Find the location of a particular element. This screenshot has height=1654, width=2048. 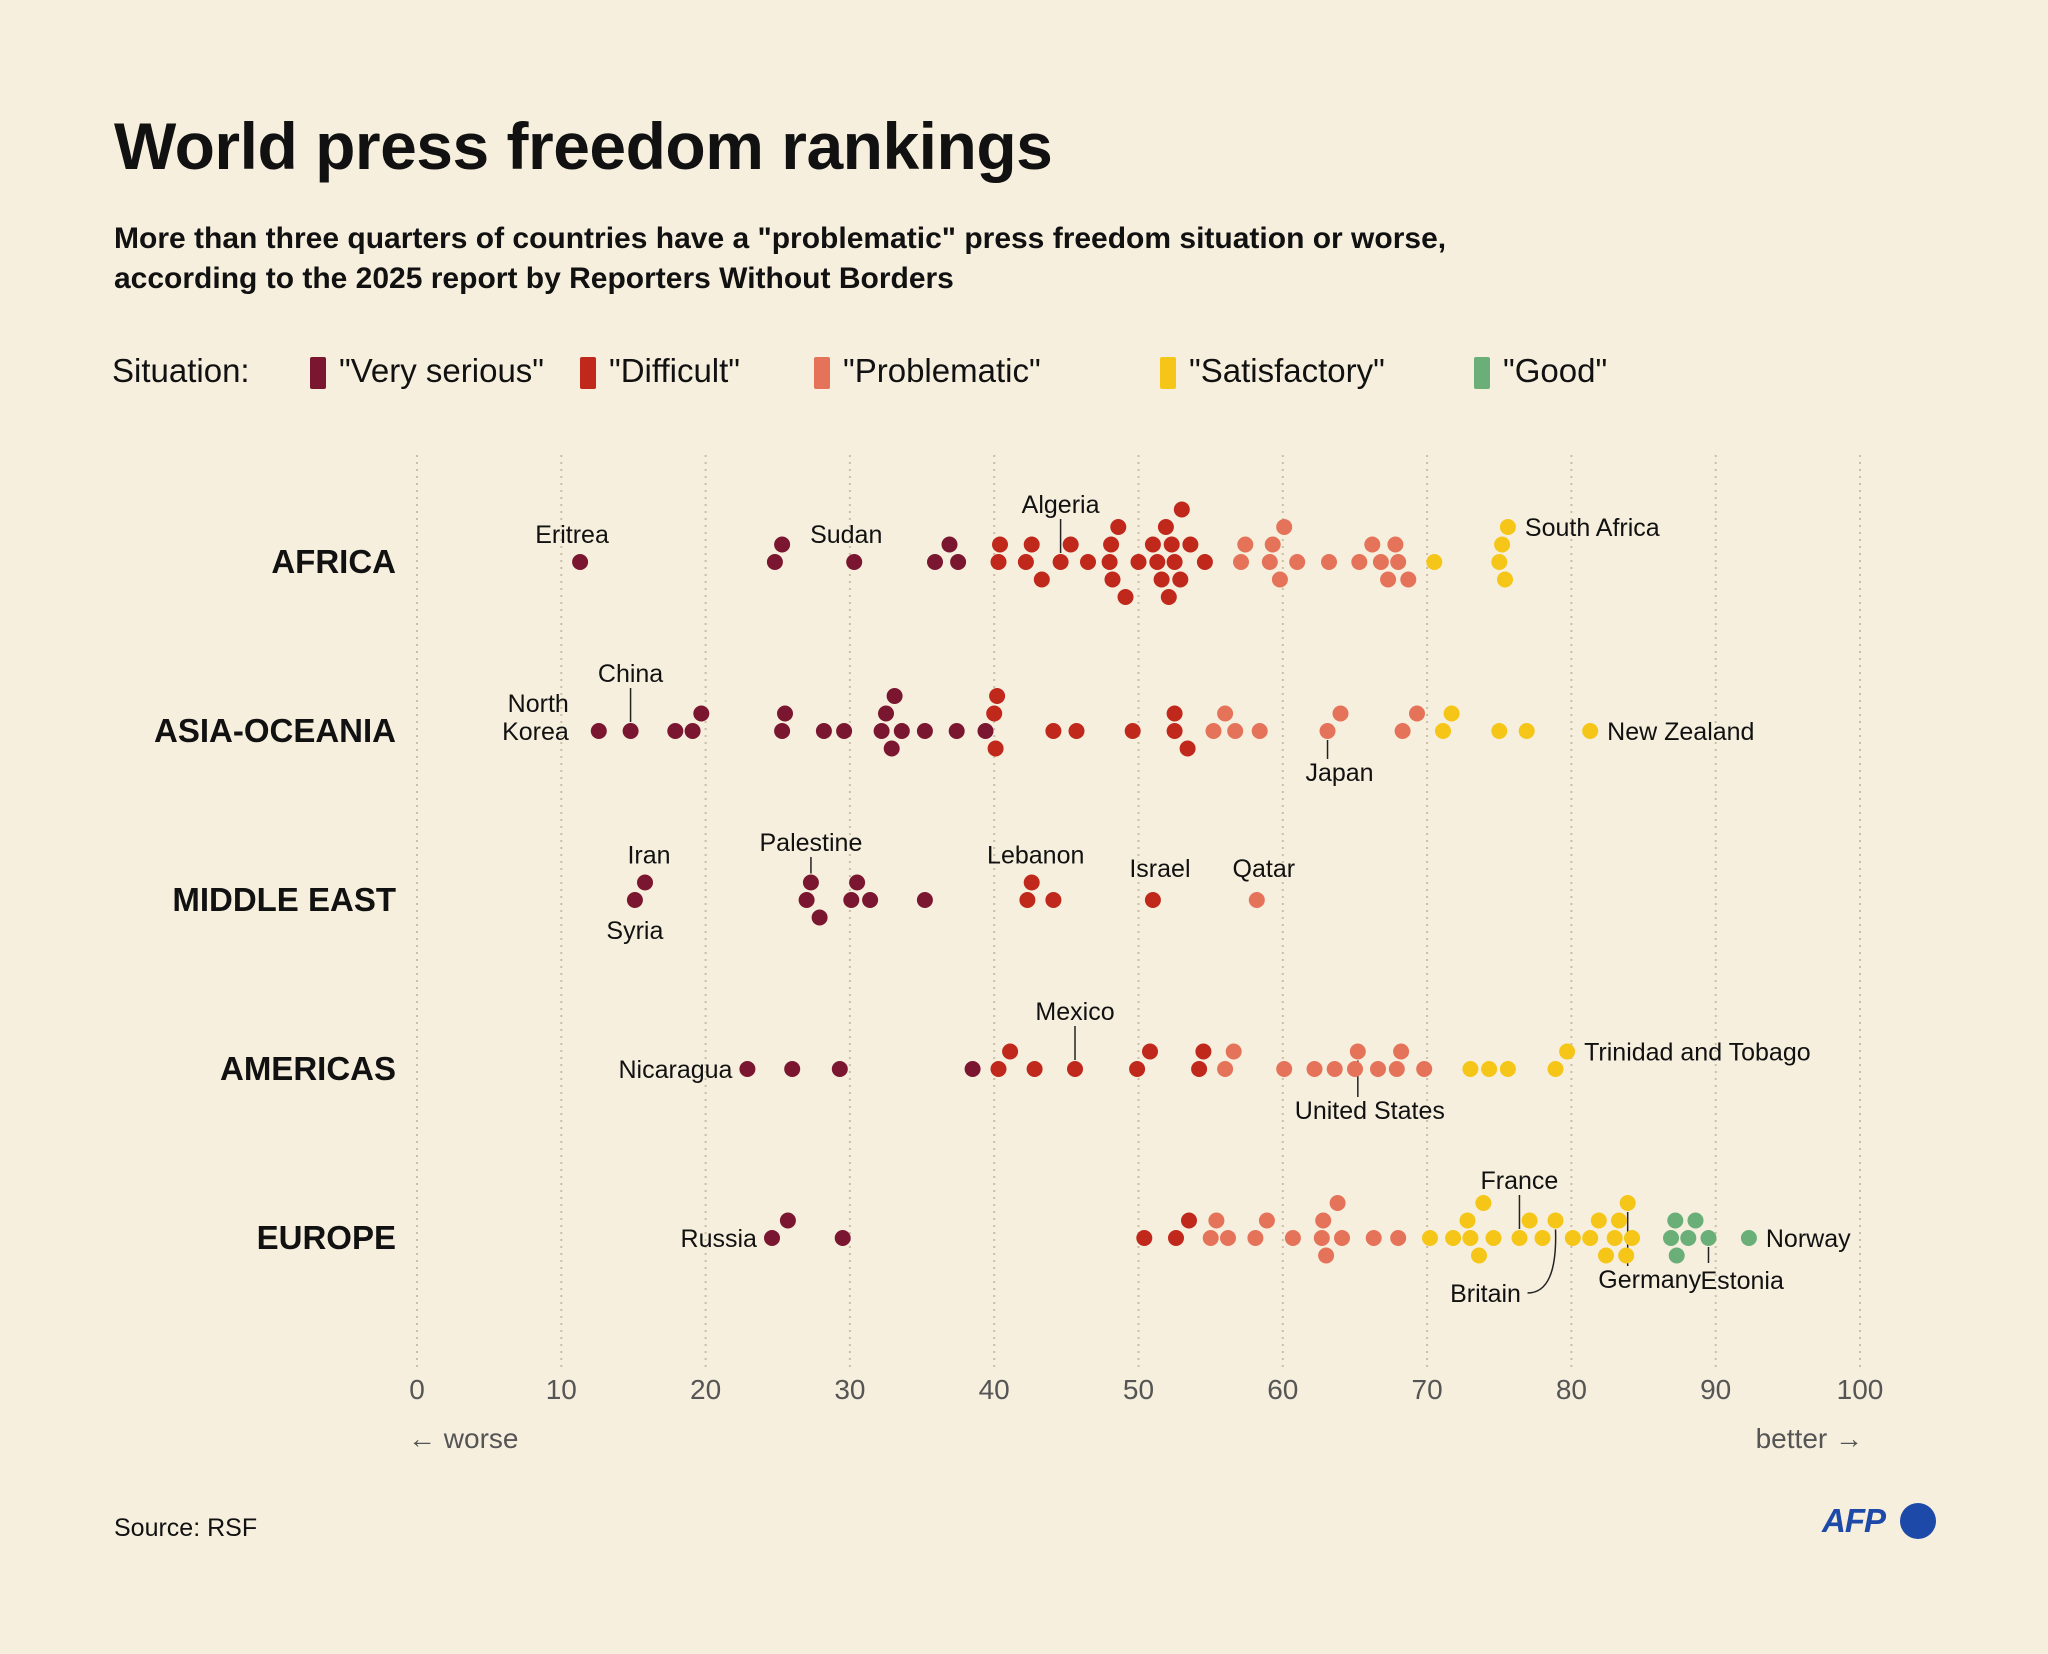

x-tick-label-90: 90 is located at coordinates (1715, 1389).